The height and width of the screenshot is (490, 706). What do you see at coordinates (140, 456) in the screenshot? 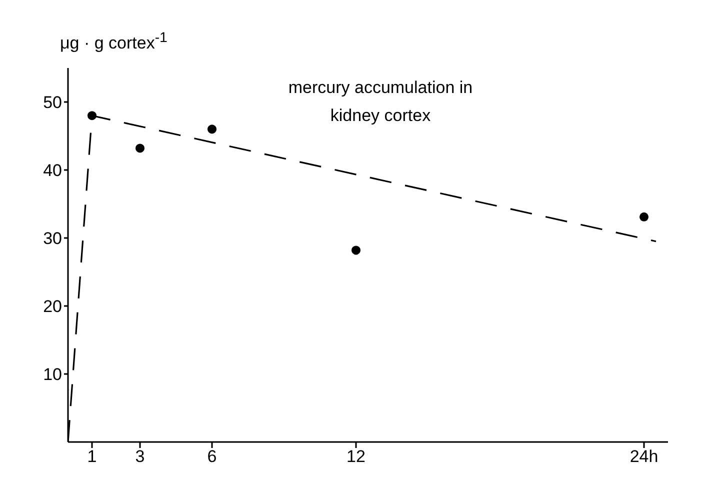
I see `x-tick-label: 3` at bounding box center [140, 456].